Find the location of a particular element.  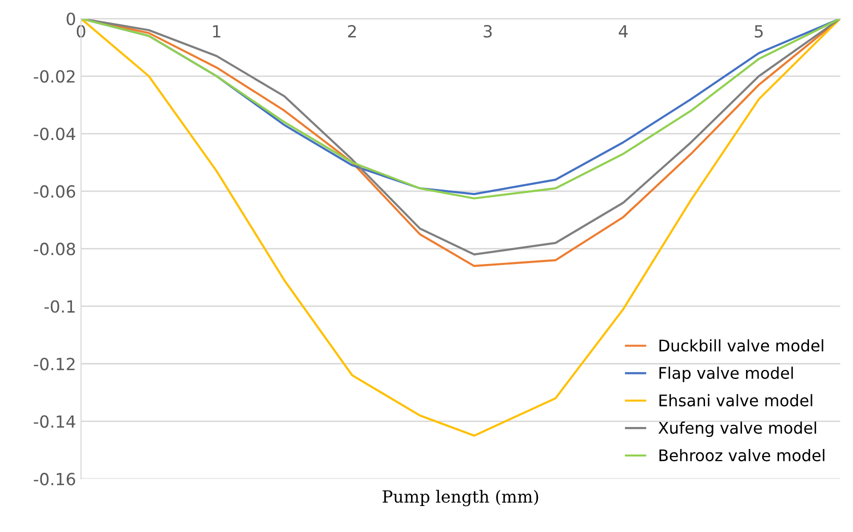

y-tick-label: -0.06 is located at coordinates (55, 191).